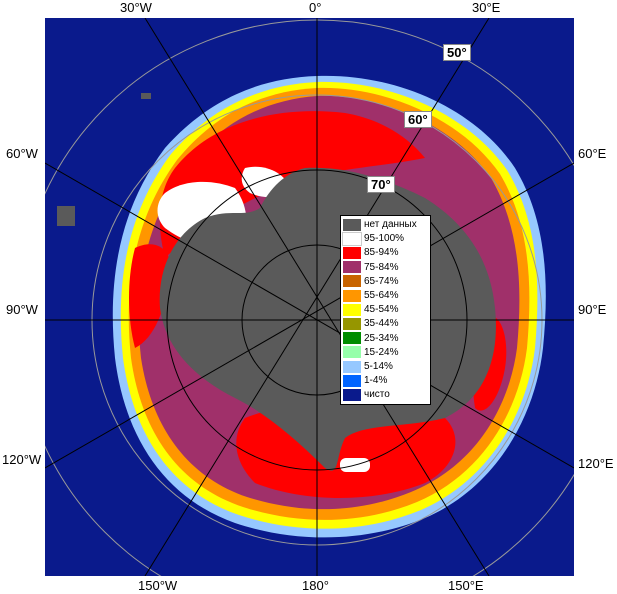 Image resolution: width=617 pixels, height=594 pixels. What do you see at coordinates (381, 267) in the screenshot?
I see `legend-label: 75-84%` at bounding box center [381, 267].